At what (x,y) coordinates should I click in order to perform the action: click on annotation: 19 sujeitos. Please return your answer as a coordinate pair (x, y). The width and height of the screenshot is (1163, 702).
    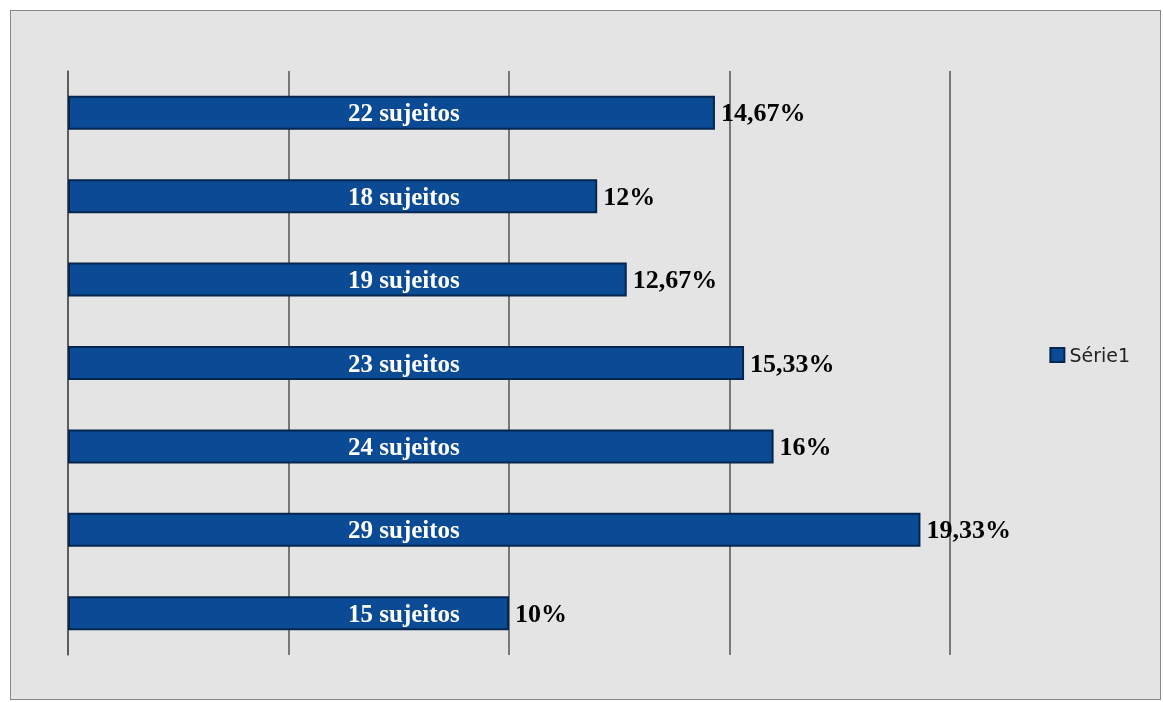
    Looking at the image, I should click on (404, 280).